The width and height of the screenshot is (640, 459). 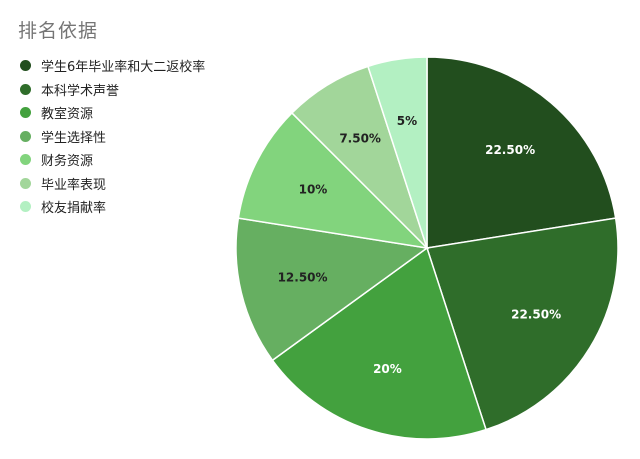 I want to click on pie-slice-label: 7.50%, so click(x=360, y=138).